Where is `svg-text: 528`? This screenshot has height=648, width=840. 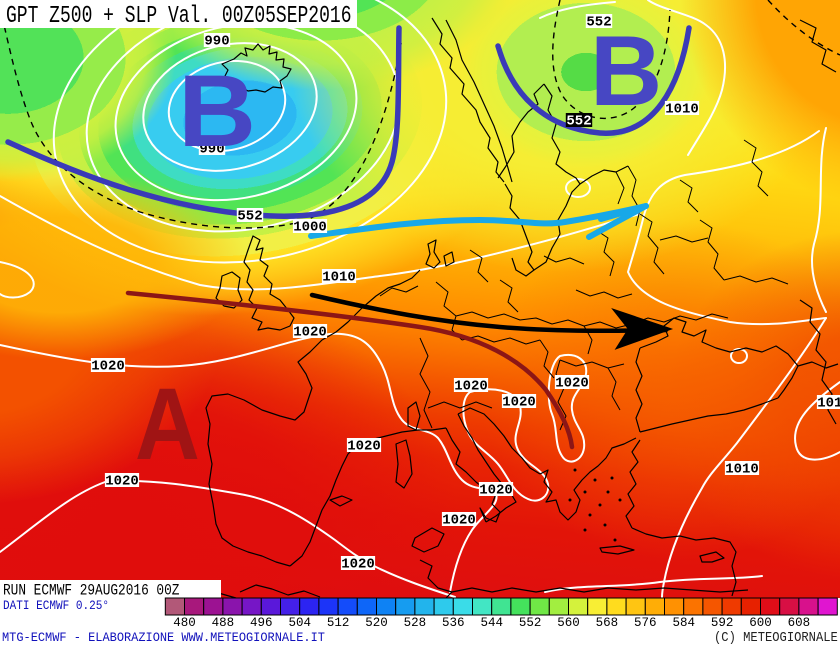 svg-text: 528 is located at coordinates (415, 623).